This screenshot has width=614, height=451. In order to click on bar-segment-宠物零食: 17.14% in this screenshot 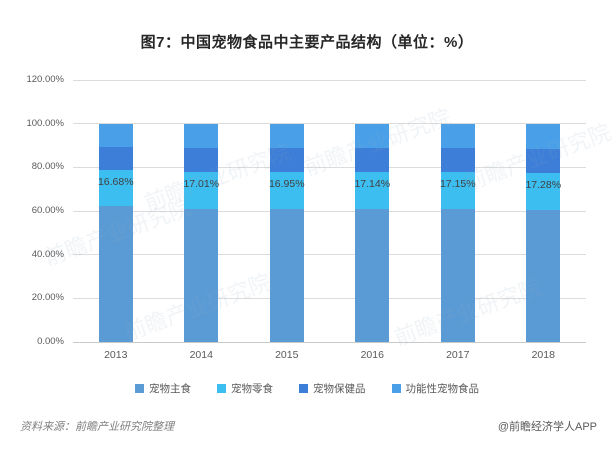, I will do `click(372, 190)`.